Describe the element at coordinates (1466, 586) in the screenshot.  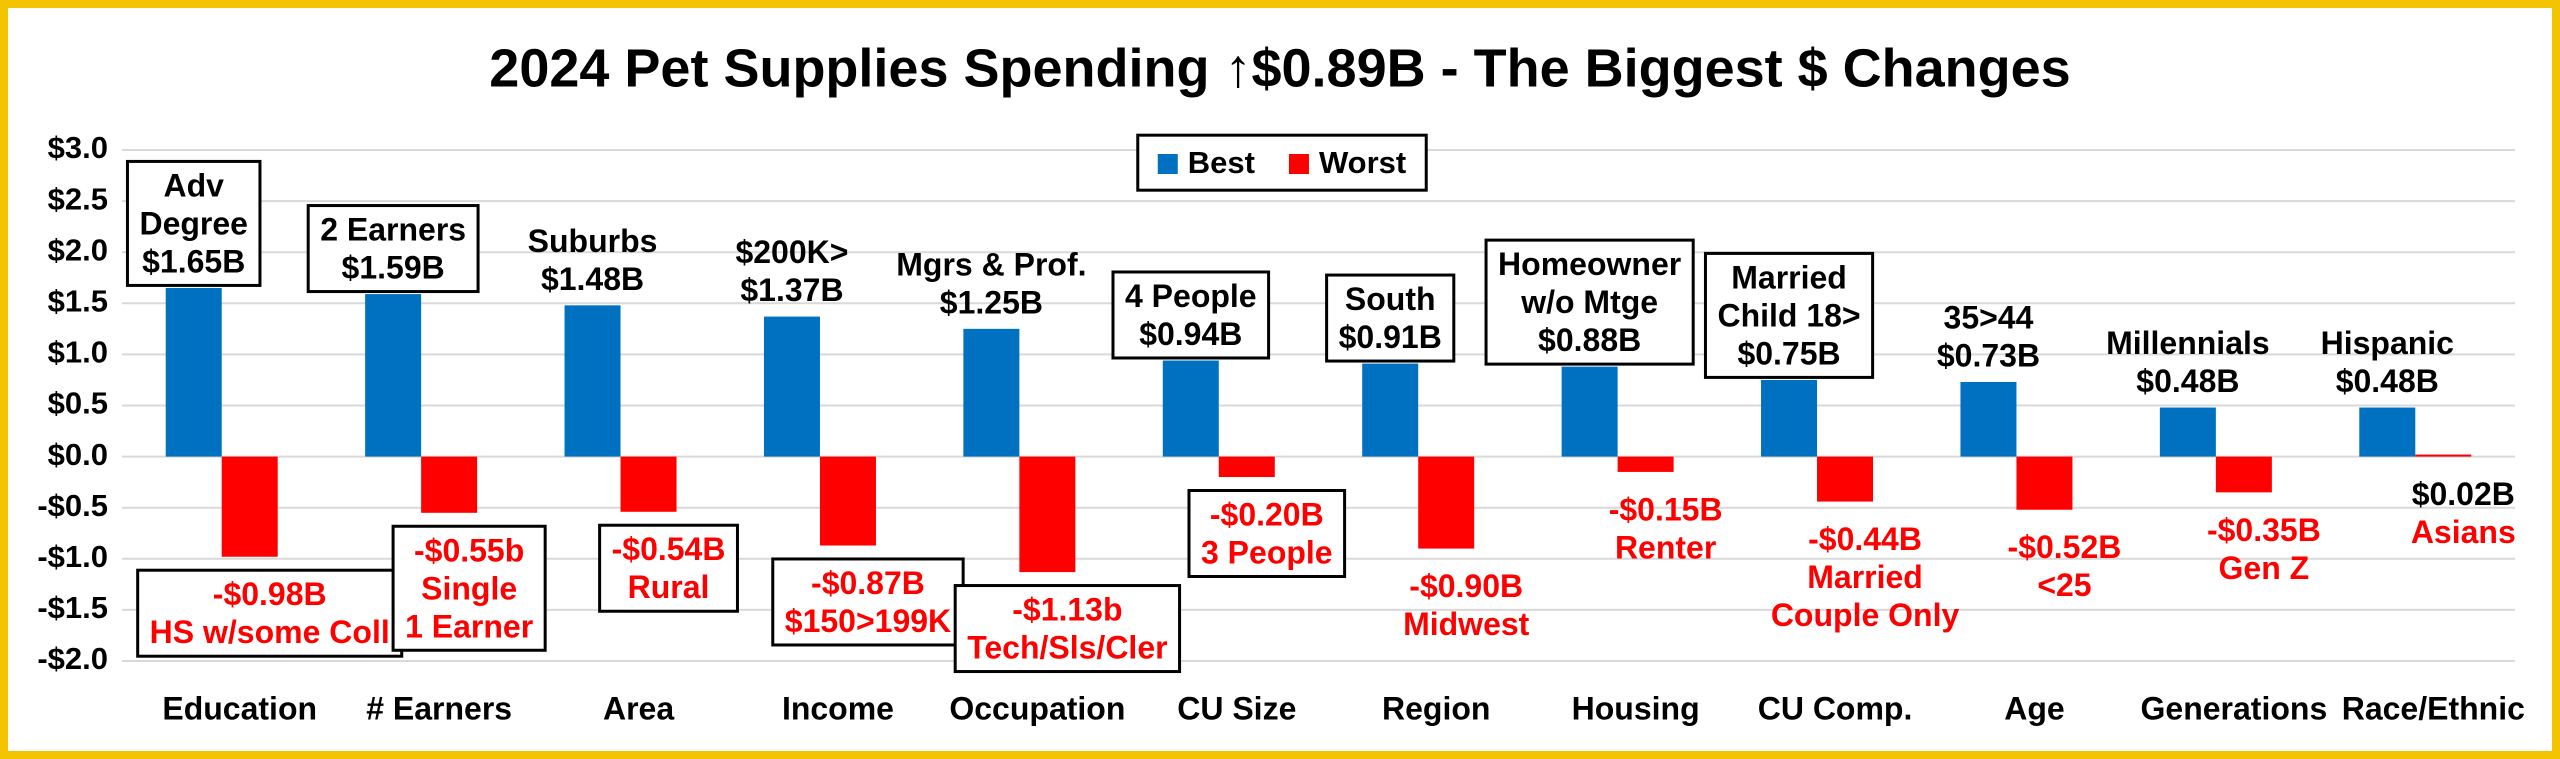
I see `value-label: -$0.90B` at that location.